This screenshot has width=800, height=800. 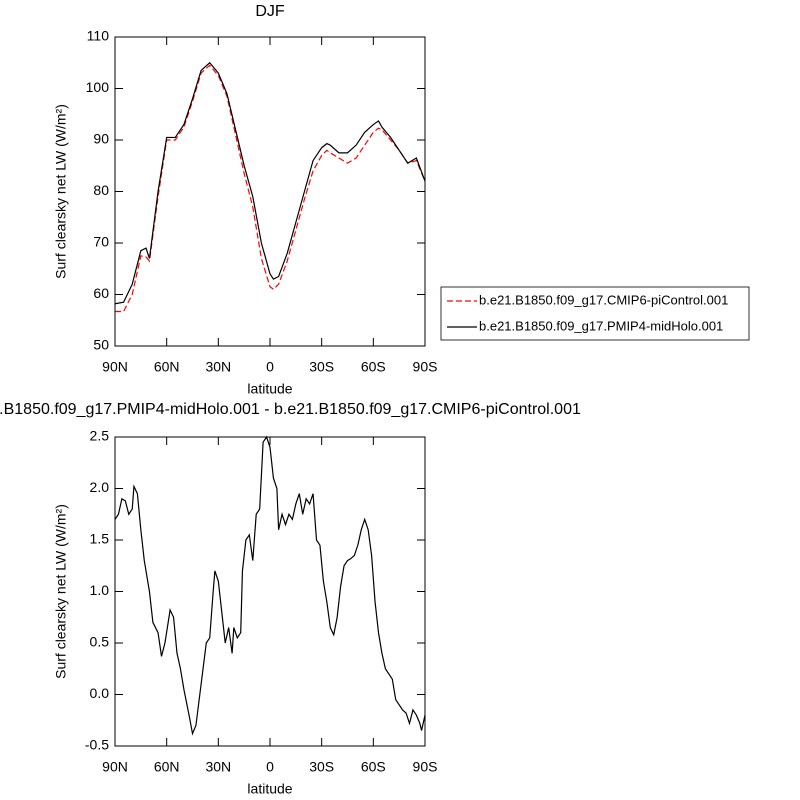 I want to click on y-tick-label: 80, so click(x=101, y=190).